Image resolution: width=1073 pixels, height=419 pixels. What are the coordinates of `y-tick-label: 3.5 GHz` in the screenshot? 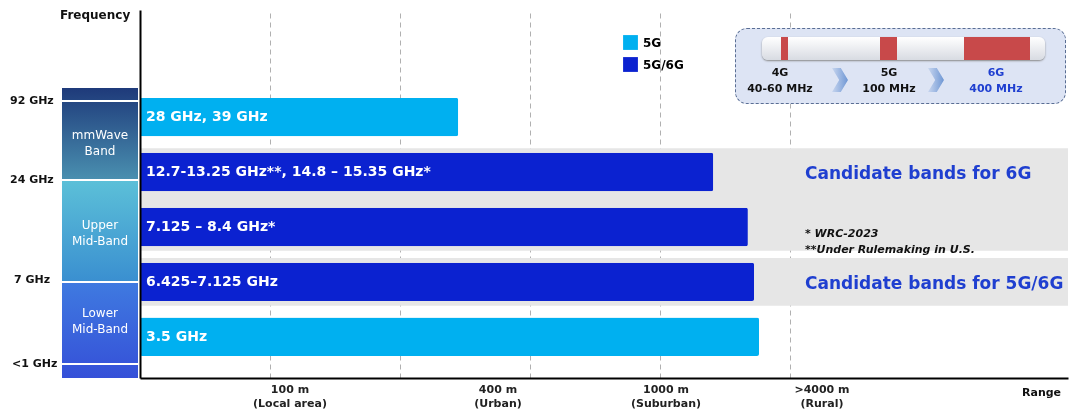 It's located at (177, 335).